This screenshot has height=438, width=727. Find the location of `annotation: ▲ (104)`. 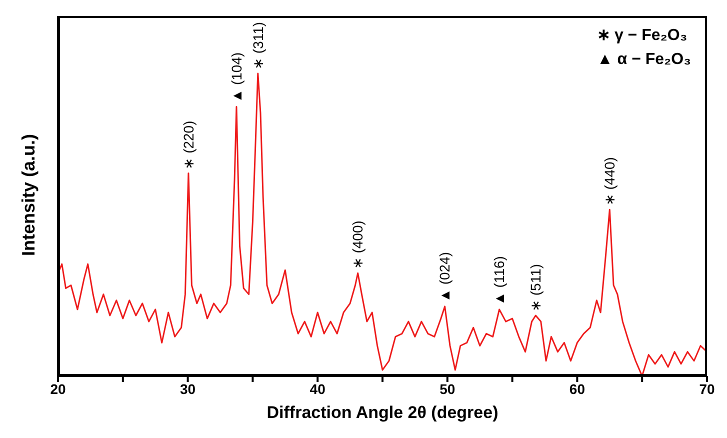

annotation: ▲ (104) is located at coordinates (236, 77).